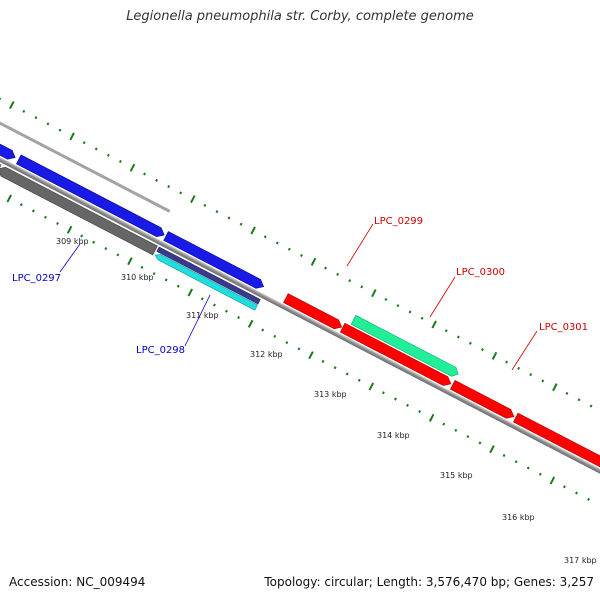 Image resolution: width=600 pixels, height=600 pixels. I want to click on kbp-label-317: 317 kbp, so click(580, 560).